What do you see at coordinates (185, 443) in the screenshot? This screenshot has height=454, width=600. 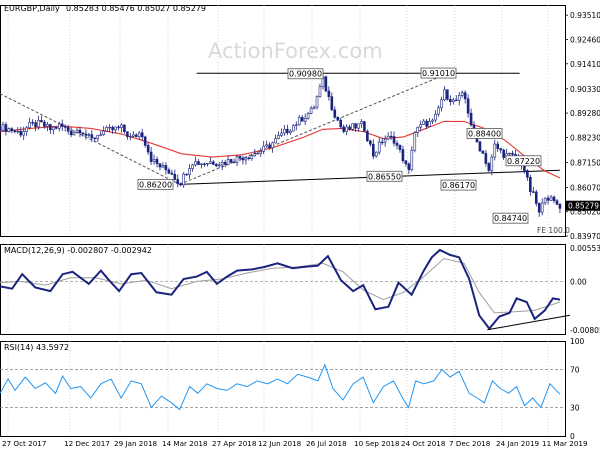 I see `date-tick-label: 14 Mar 2018` at bounding box center [185, 443].